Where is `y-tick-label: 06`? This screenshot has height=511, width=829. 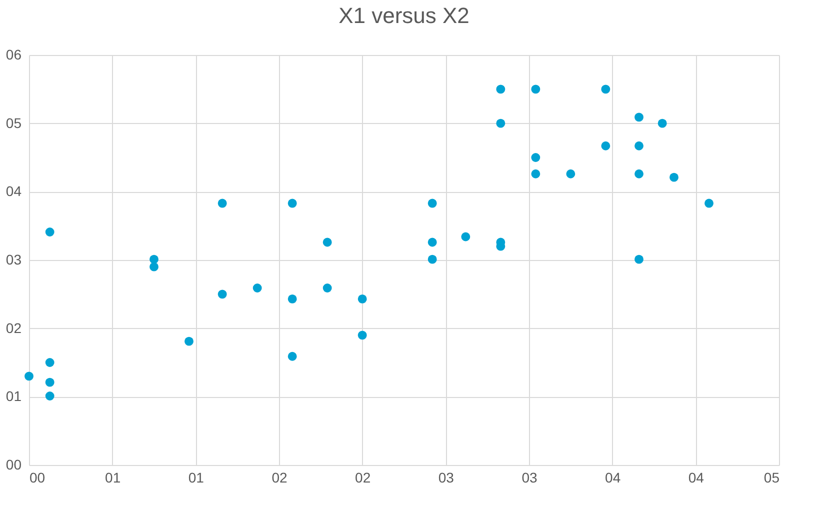
y-tick-label: 06 is located at coordinates (14, 54).